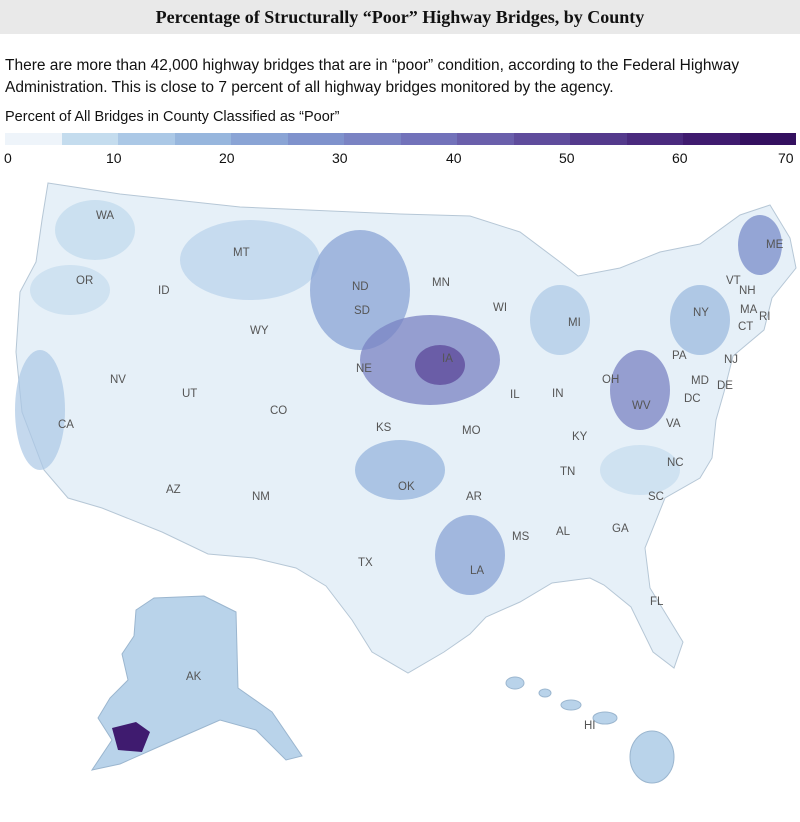  Describe the element at coordinates (66, 425) in the screenshot. I see `state-label: CA` at that location.